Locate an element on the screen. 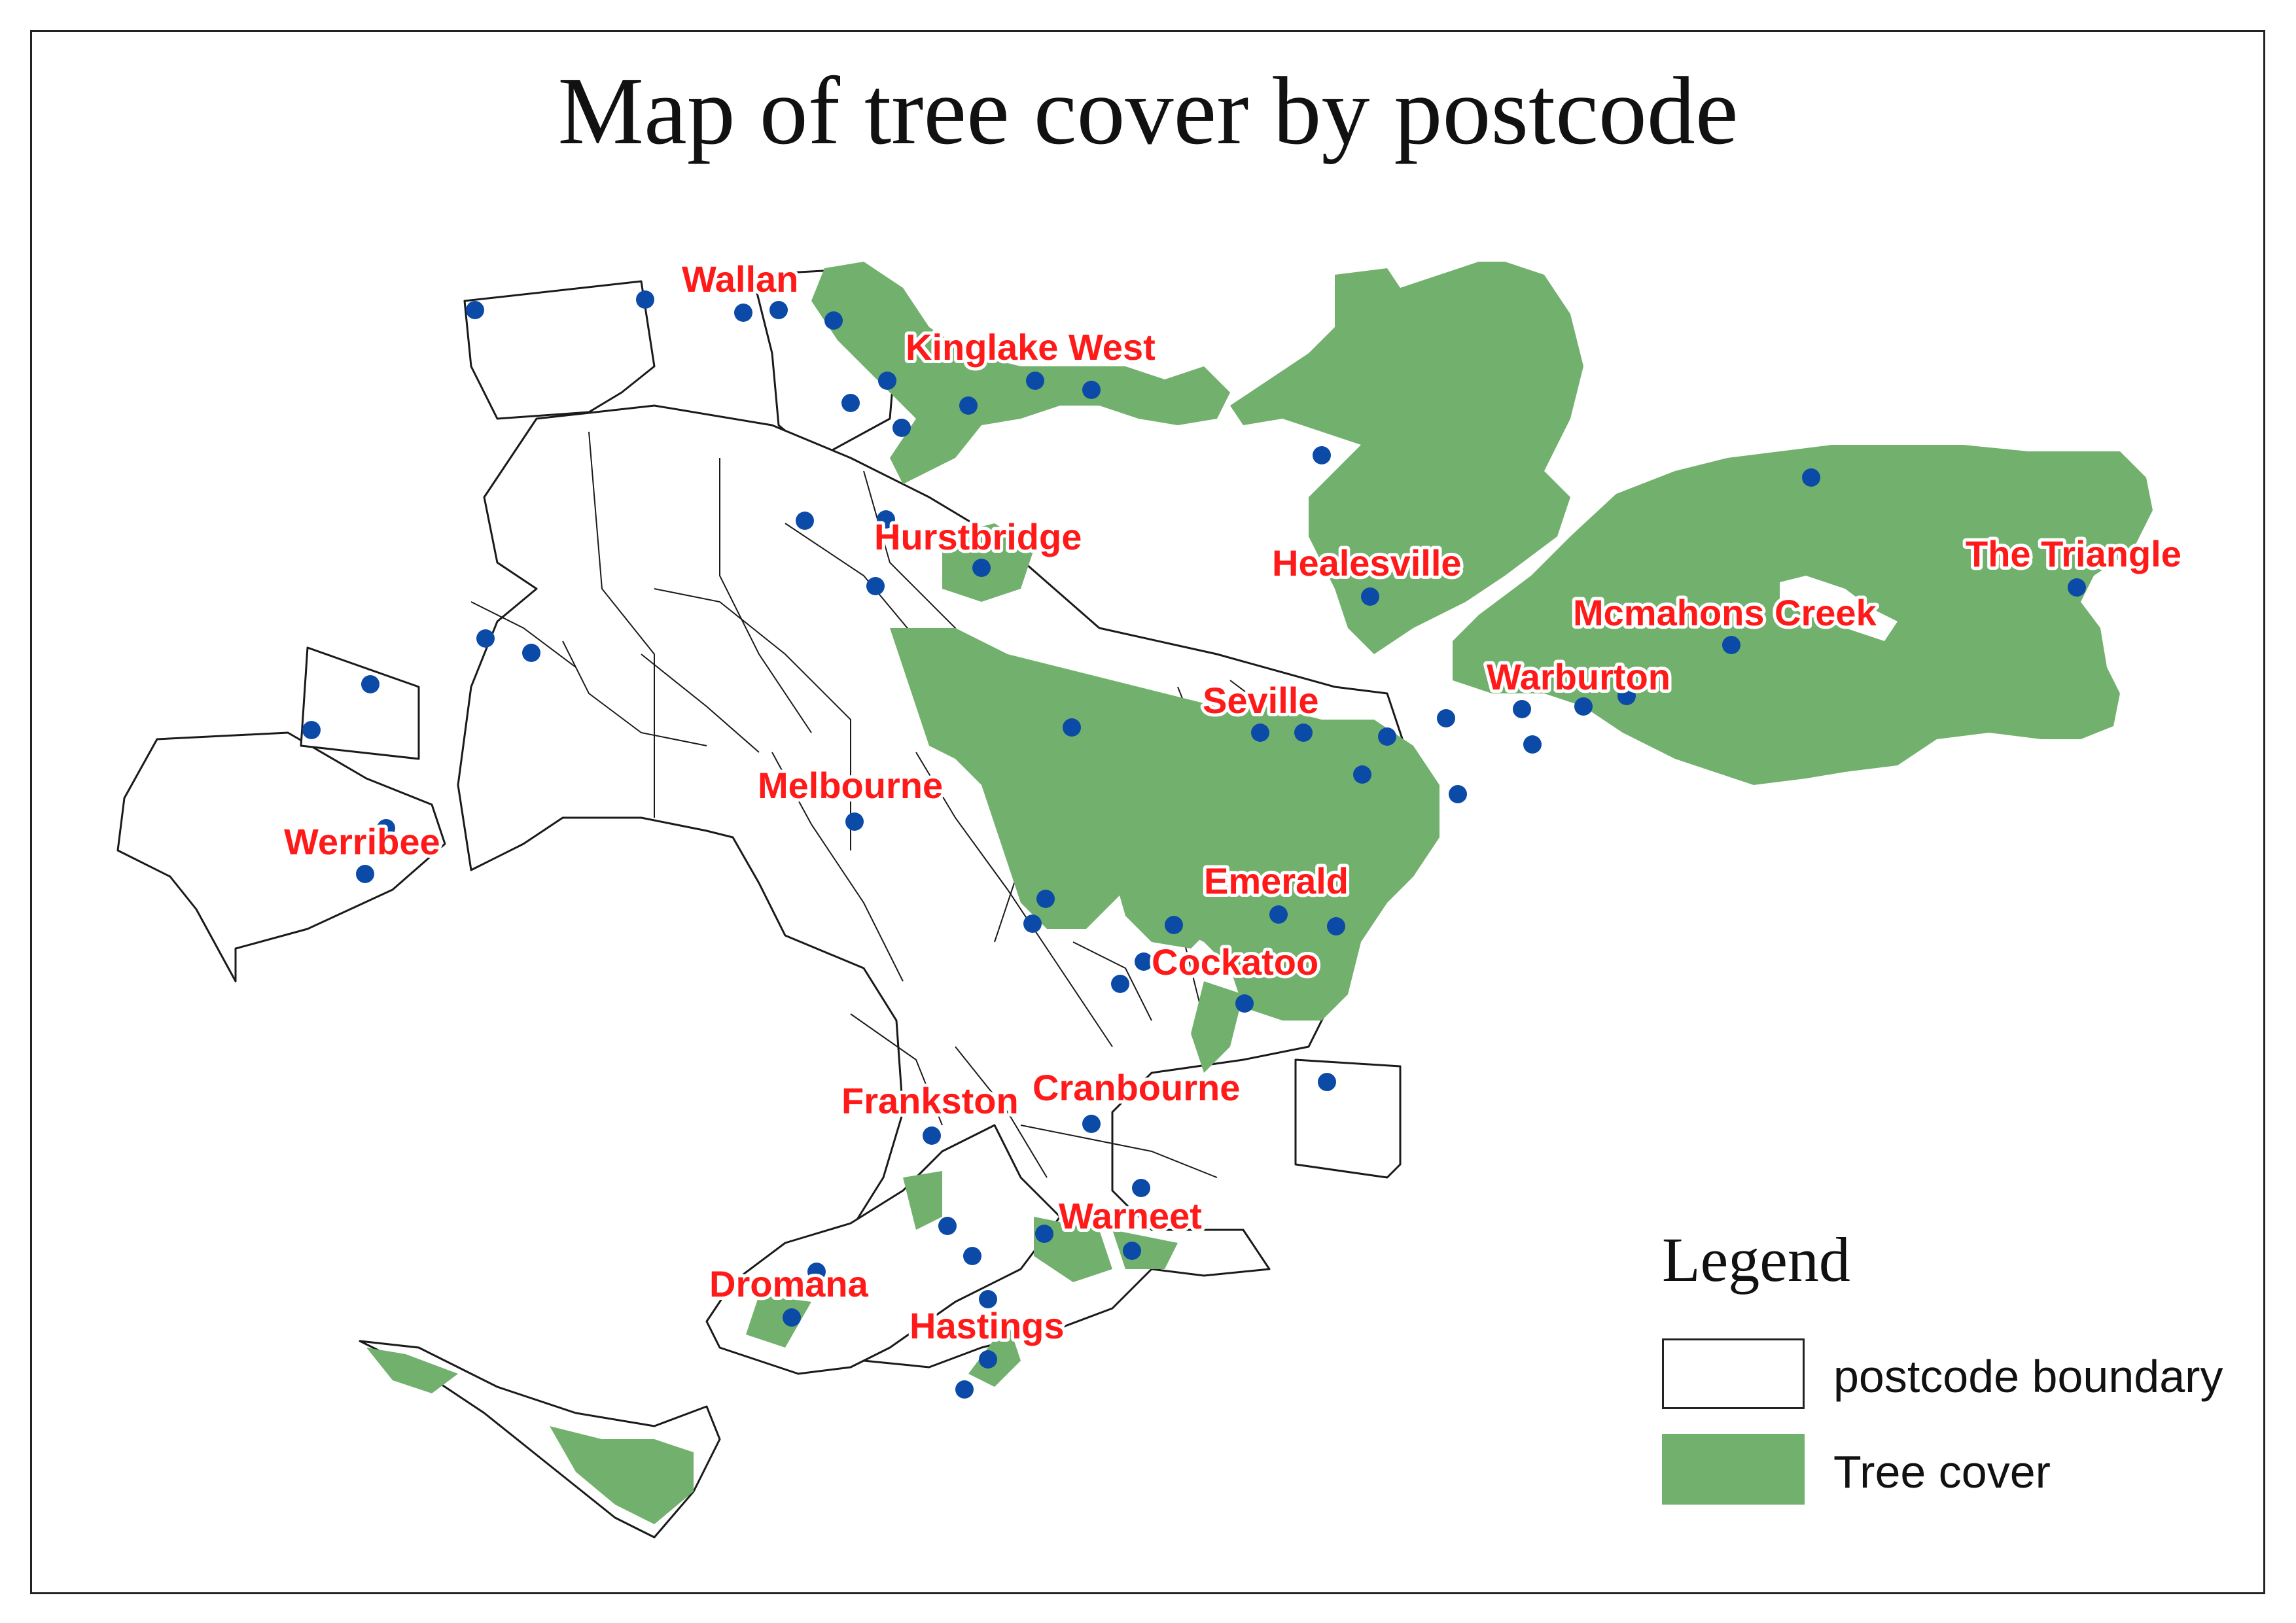 This screenshot has height=1623, width=2296. legend: Legend postcode boundary Tree cover is located at coordinates (1956, 1377).